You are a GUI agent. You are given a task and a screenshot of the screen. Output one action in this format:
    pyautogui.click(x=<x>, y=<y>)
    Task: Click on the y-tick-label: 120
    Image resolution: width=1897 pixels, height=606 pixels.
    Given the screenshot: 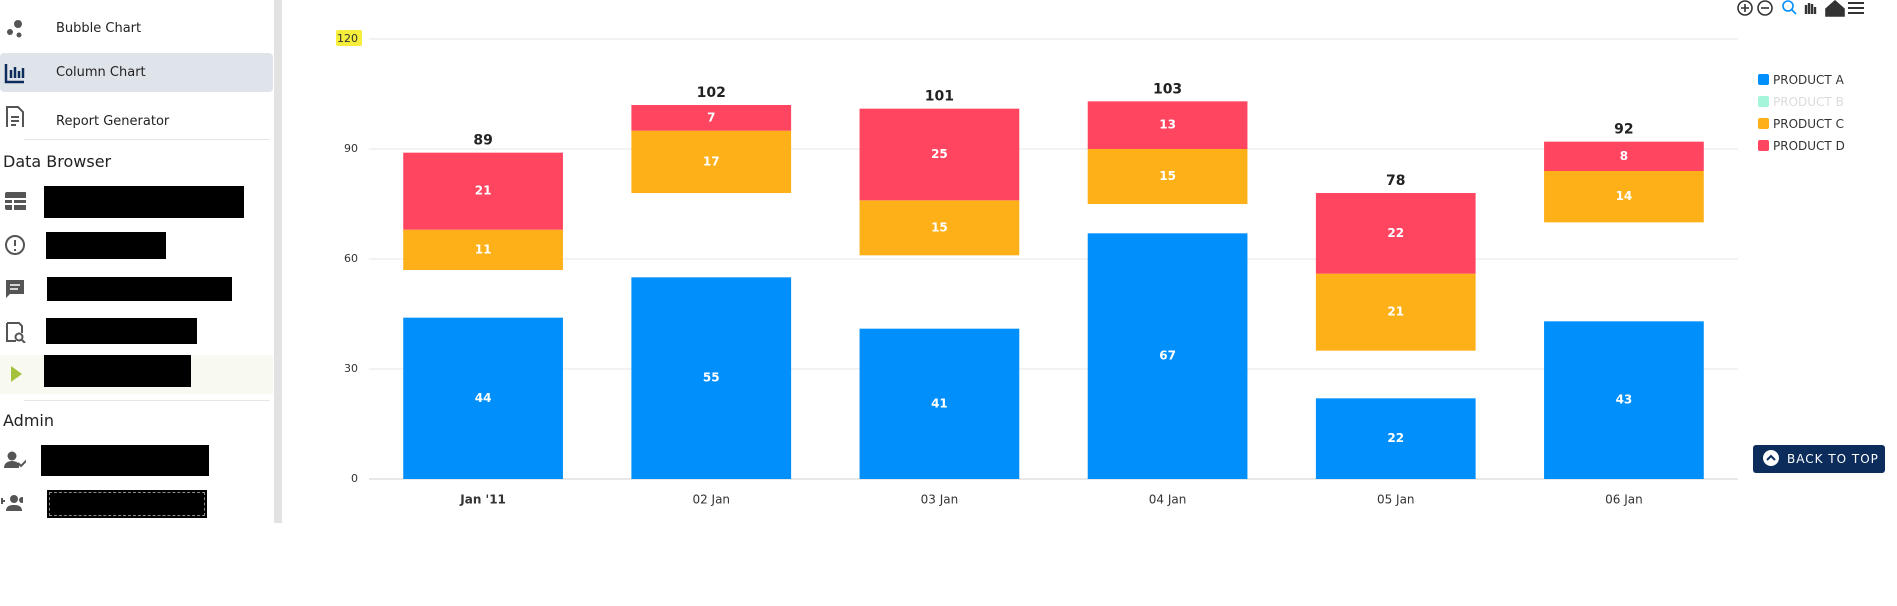 What is the action you would take?
    pyautogui.click(x=347, y=38)
    